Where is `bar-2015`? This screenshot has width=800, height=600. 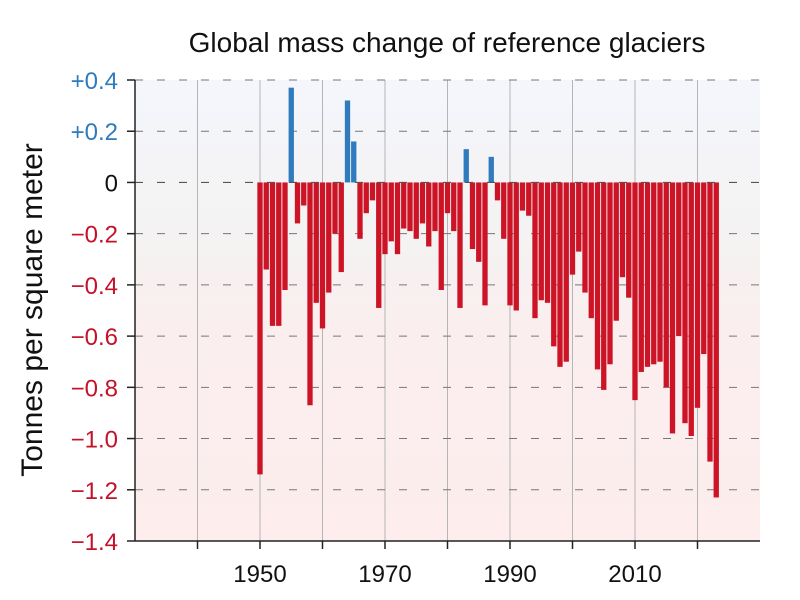 bar-2015 is located at coordinates (666, 285).